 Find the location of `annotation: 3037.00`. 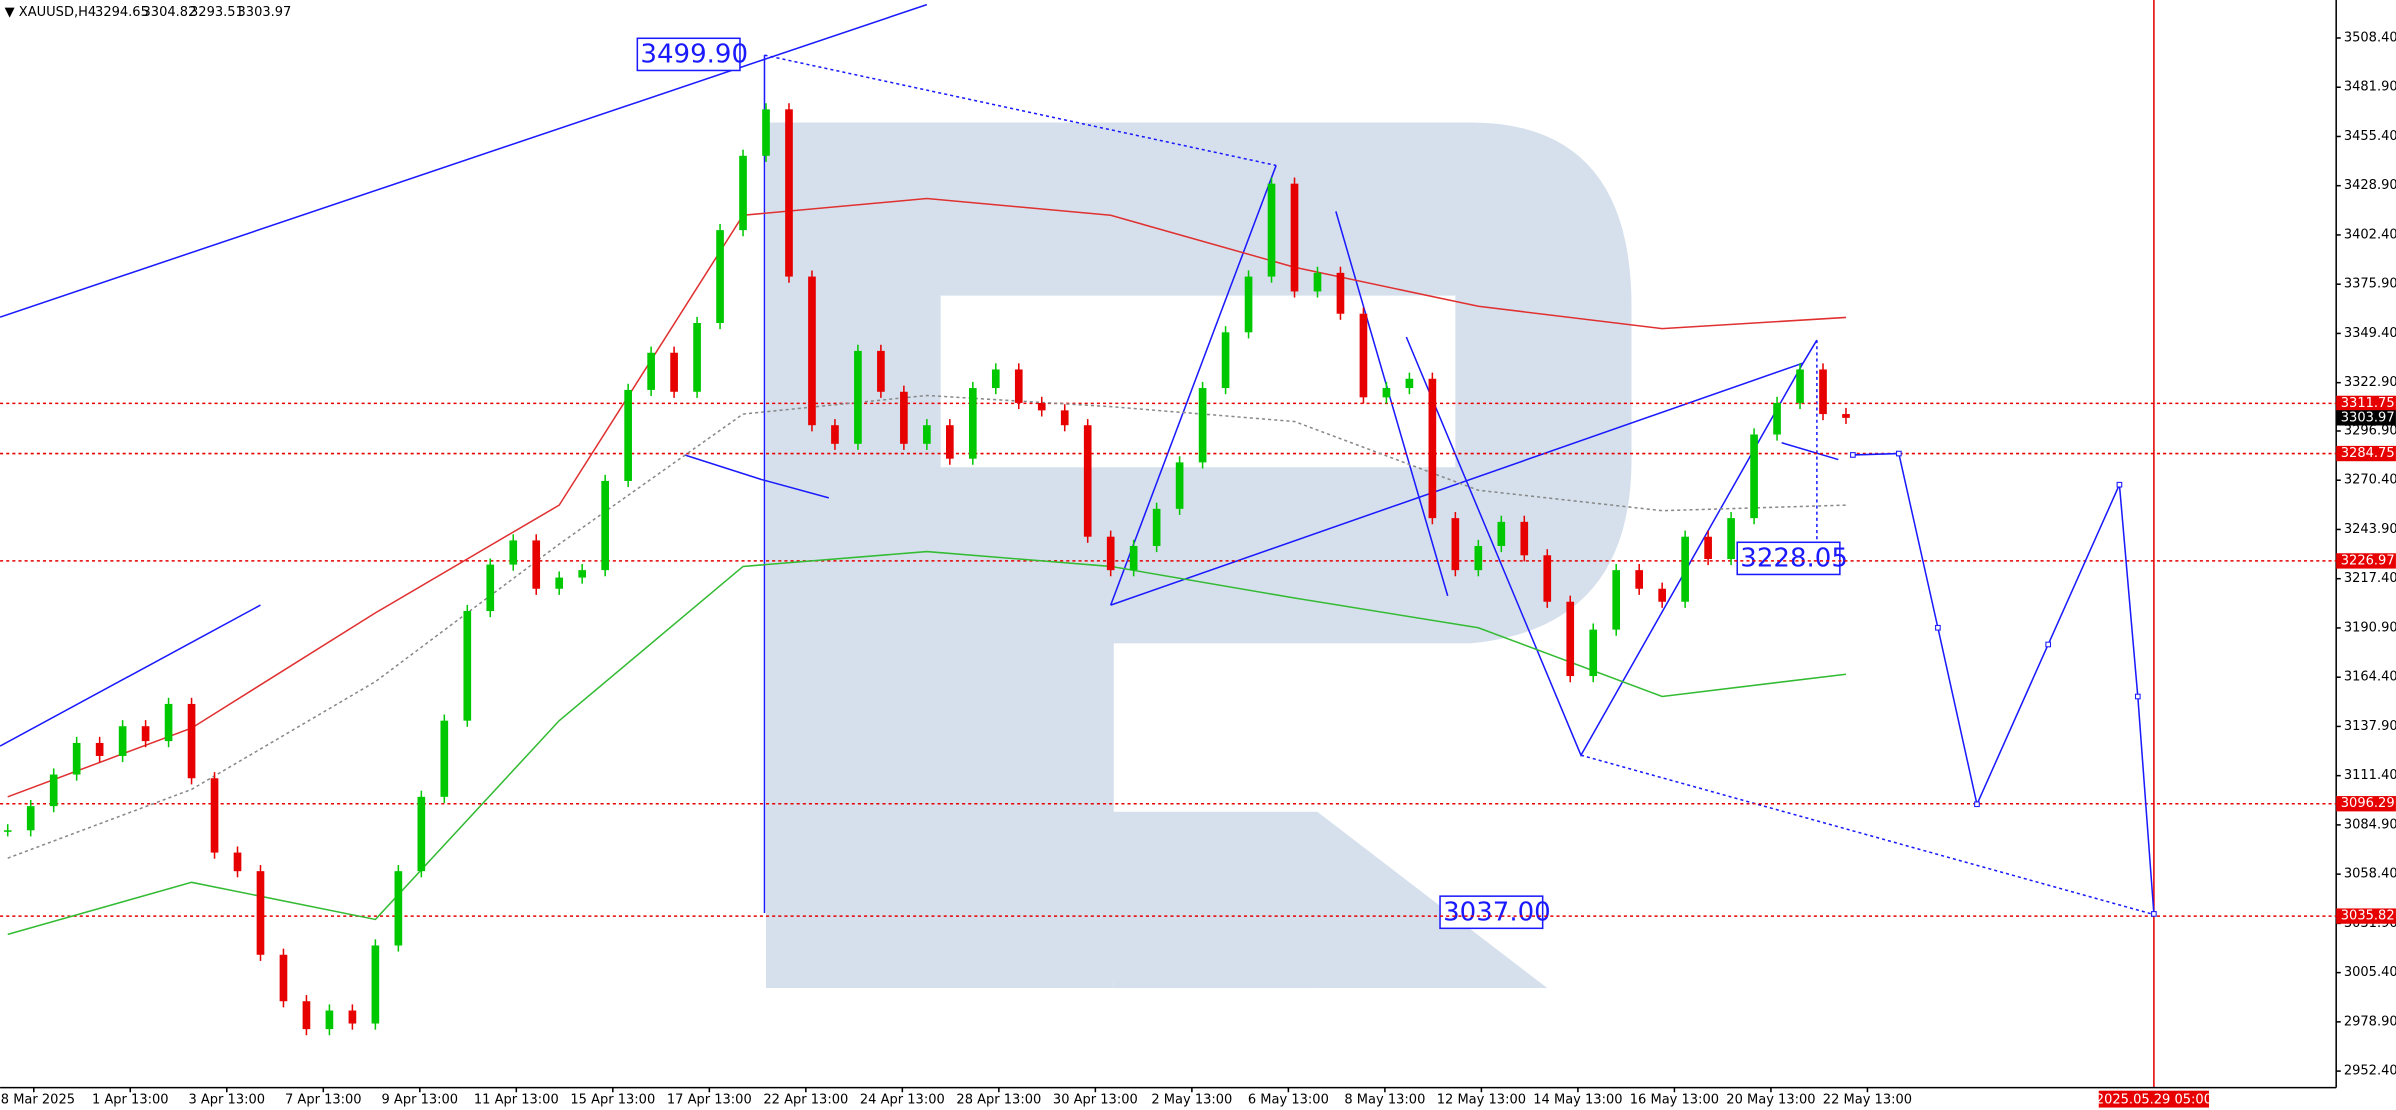

annotation: 3037.00 is located at coordinates (1497, 913).